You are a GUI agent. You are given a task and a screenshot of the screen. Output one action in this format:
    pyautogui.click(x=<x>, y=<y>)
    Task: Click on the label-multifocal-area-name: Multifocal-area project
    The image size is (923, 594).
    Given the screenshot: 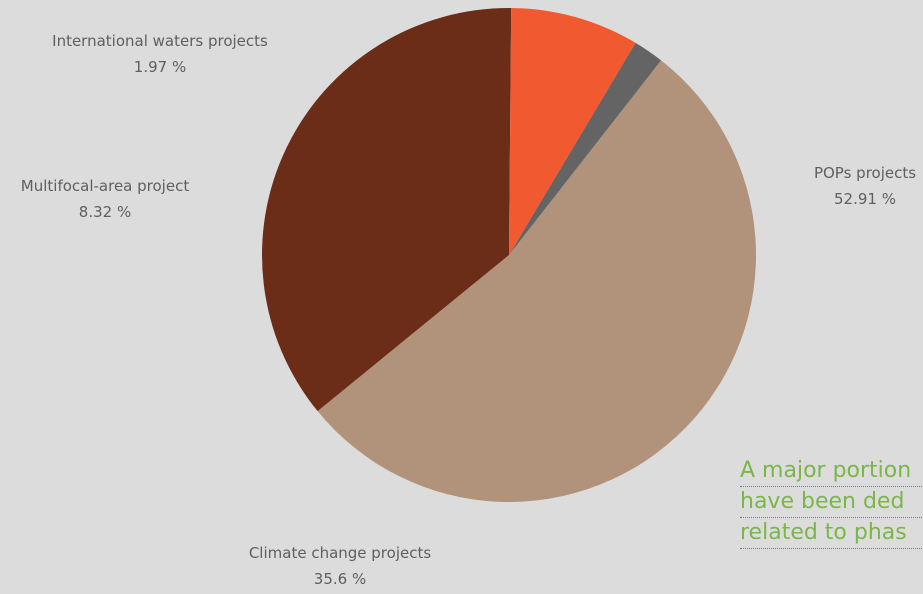 What is the action you would take?
    pyautogui.click(x=105, y=186)
    